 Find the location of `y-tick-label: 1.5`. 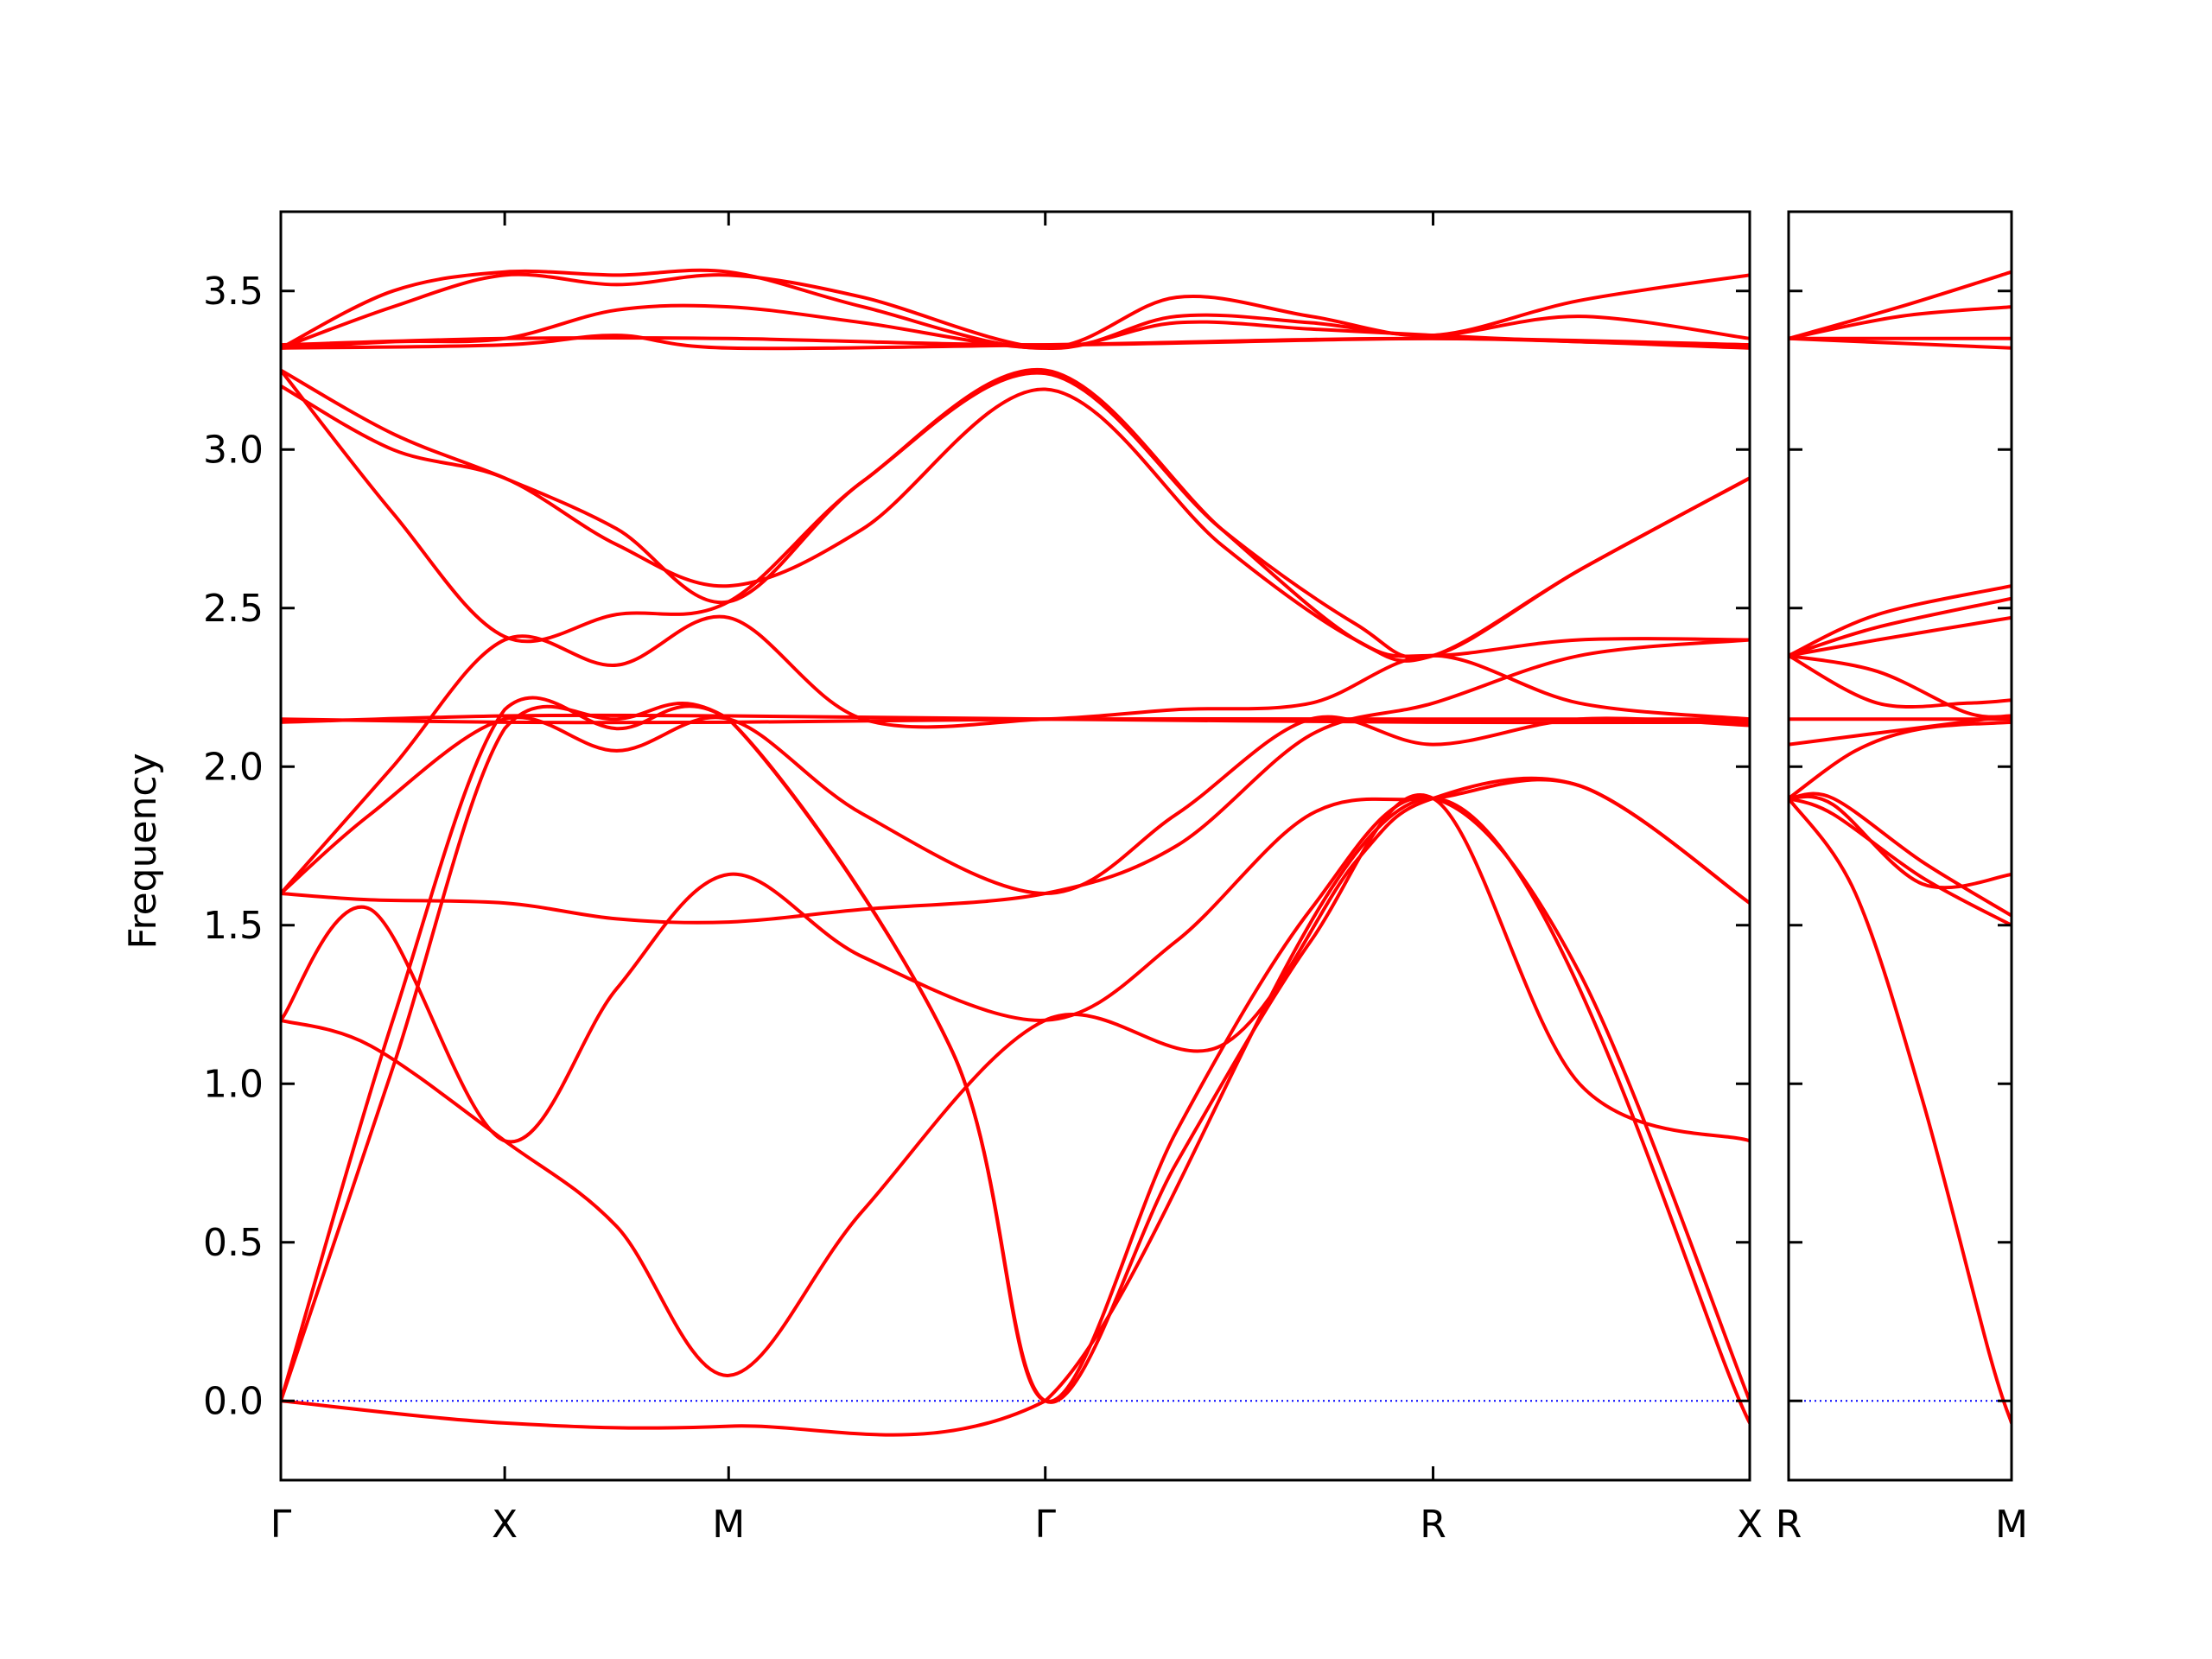

y-tick-label: 1.5 is located at coordinates (233, 926).